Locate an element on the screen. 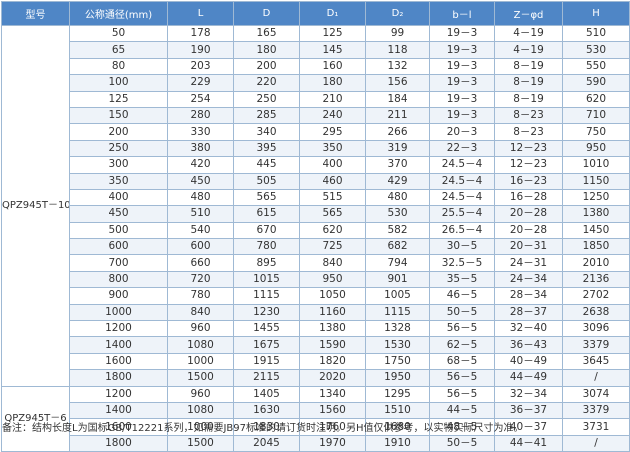 The width and height of the screenshot is (630, 452). table-cell: 1800 is located at coordinates (118, 378).